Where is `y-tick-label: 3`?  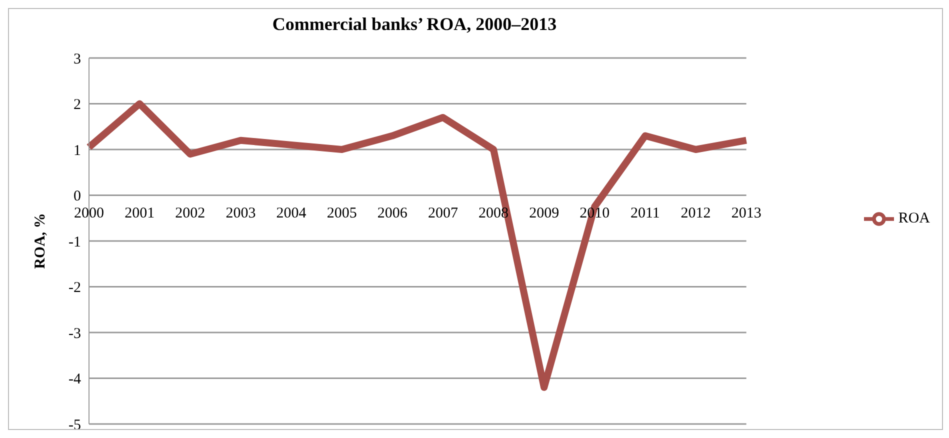
y-tick-label: 3 is located at coordinates (77, 59).